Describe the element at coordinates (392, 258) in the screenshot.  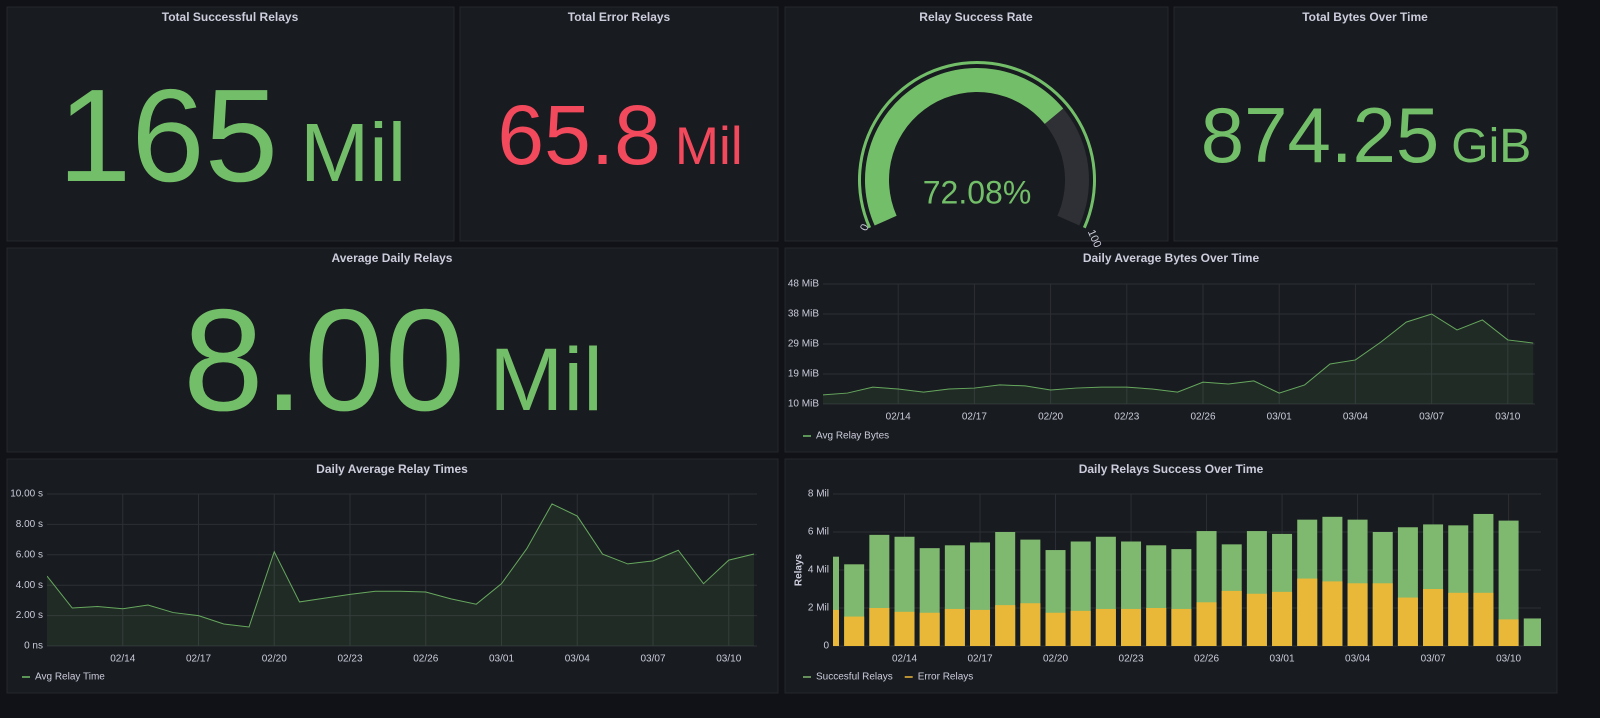
I see `panel-title: Average Daily Relays` at that location.